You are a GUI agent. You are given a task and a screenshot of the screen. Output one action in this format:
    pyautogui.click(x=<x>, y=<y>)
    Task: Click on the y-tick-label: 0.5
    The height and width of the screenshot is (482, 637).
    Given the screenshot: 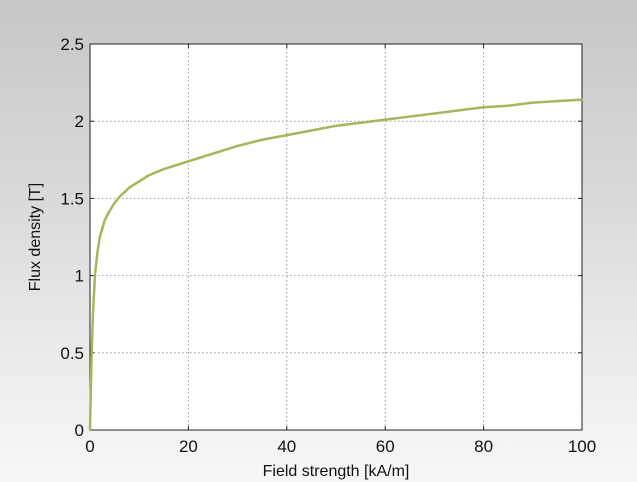 What is the action you would take?
    pyautogui.click(x=72, y=353)
    